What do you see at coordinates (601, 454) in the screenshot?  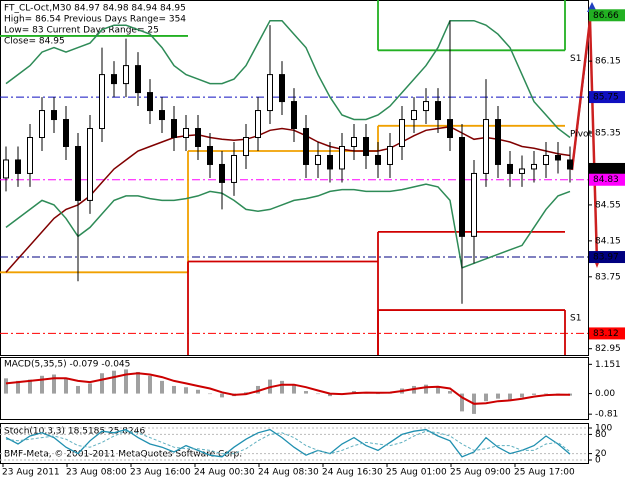 I see `y-tick-label: 20` at bounding box center [601, 454].